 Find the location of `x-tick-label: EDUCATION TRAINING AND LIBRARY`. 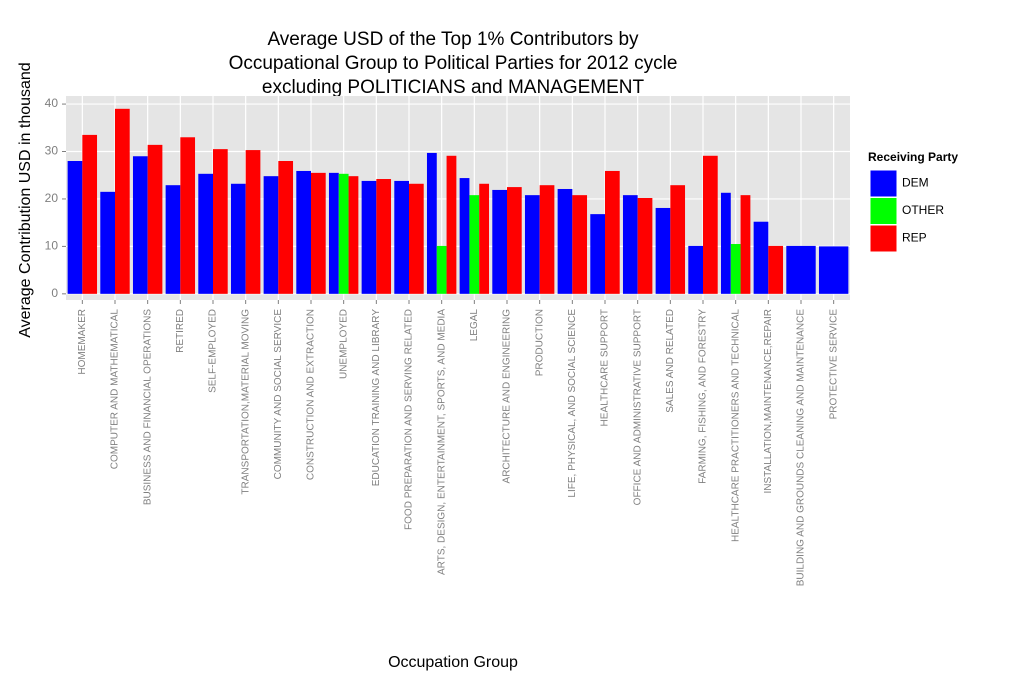

x-tick-label: EDUCATION TRAINING AND LIBRARY is located at coordinates (376, 398).